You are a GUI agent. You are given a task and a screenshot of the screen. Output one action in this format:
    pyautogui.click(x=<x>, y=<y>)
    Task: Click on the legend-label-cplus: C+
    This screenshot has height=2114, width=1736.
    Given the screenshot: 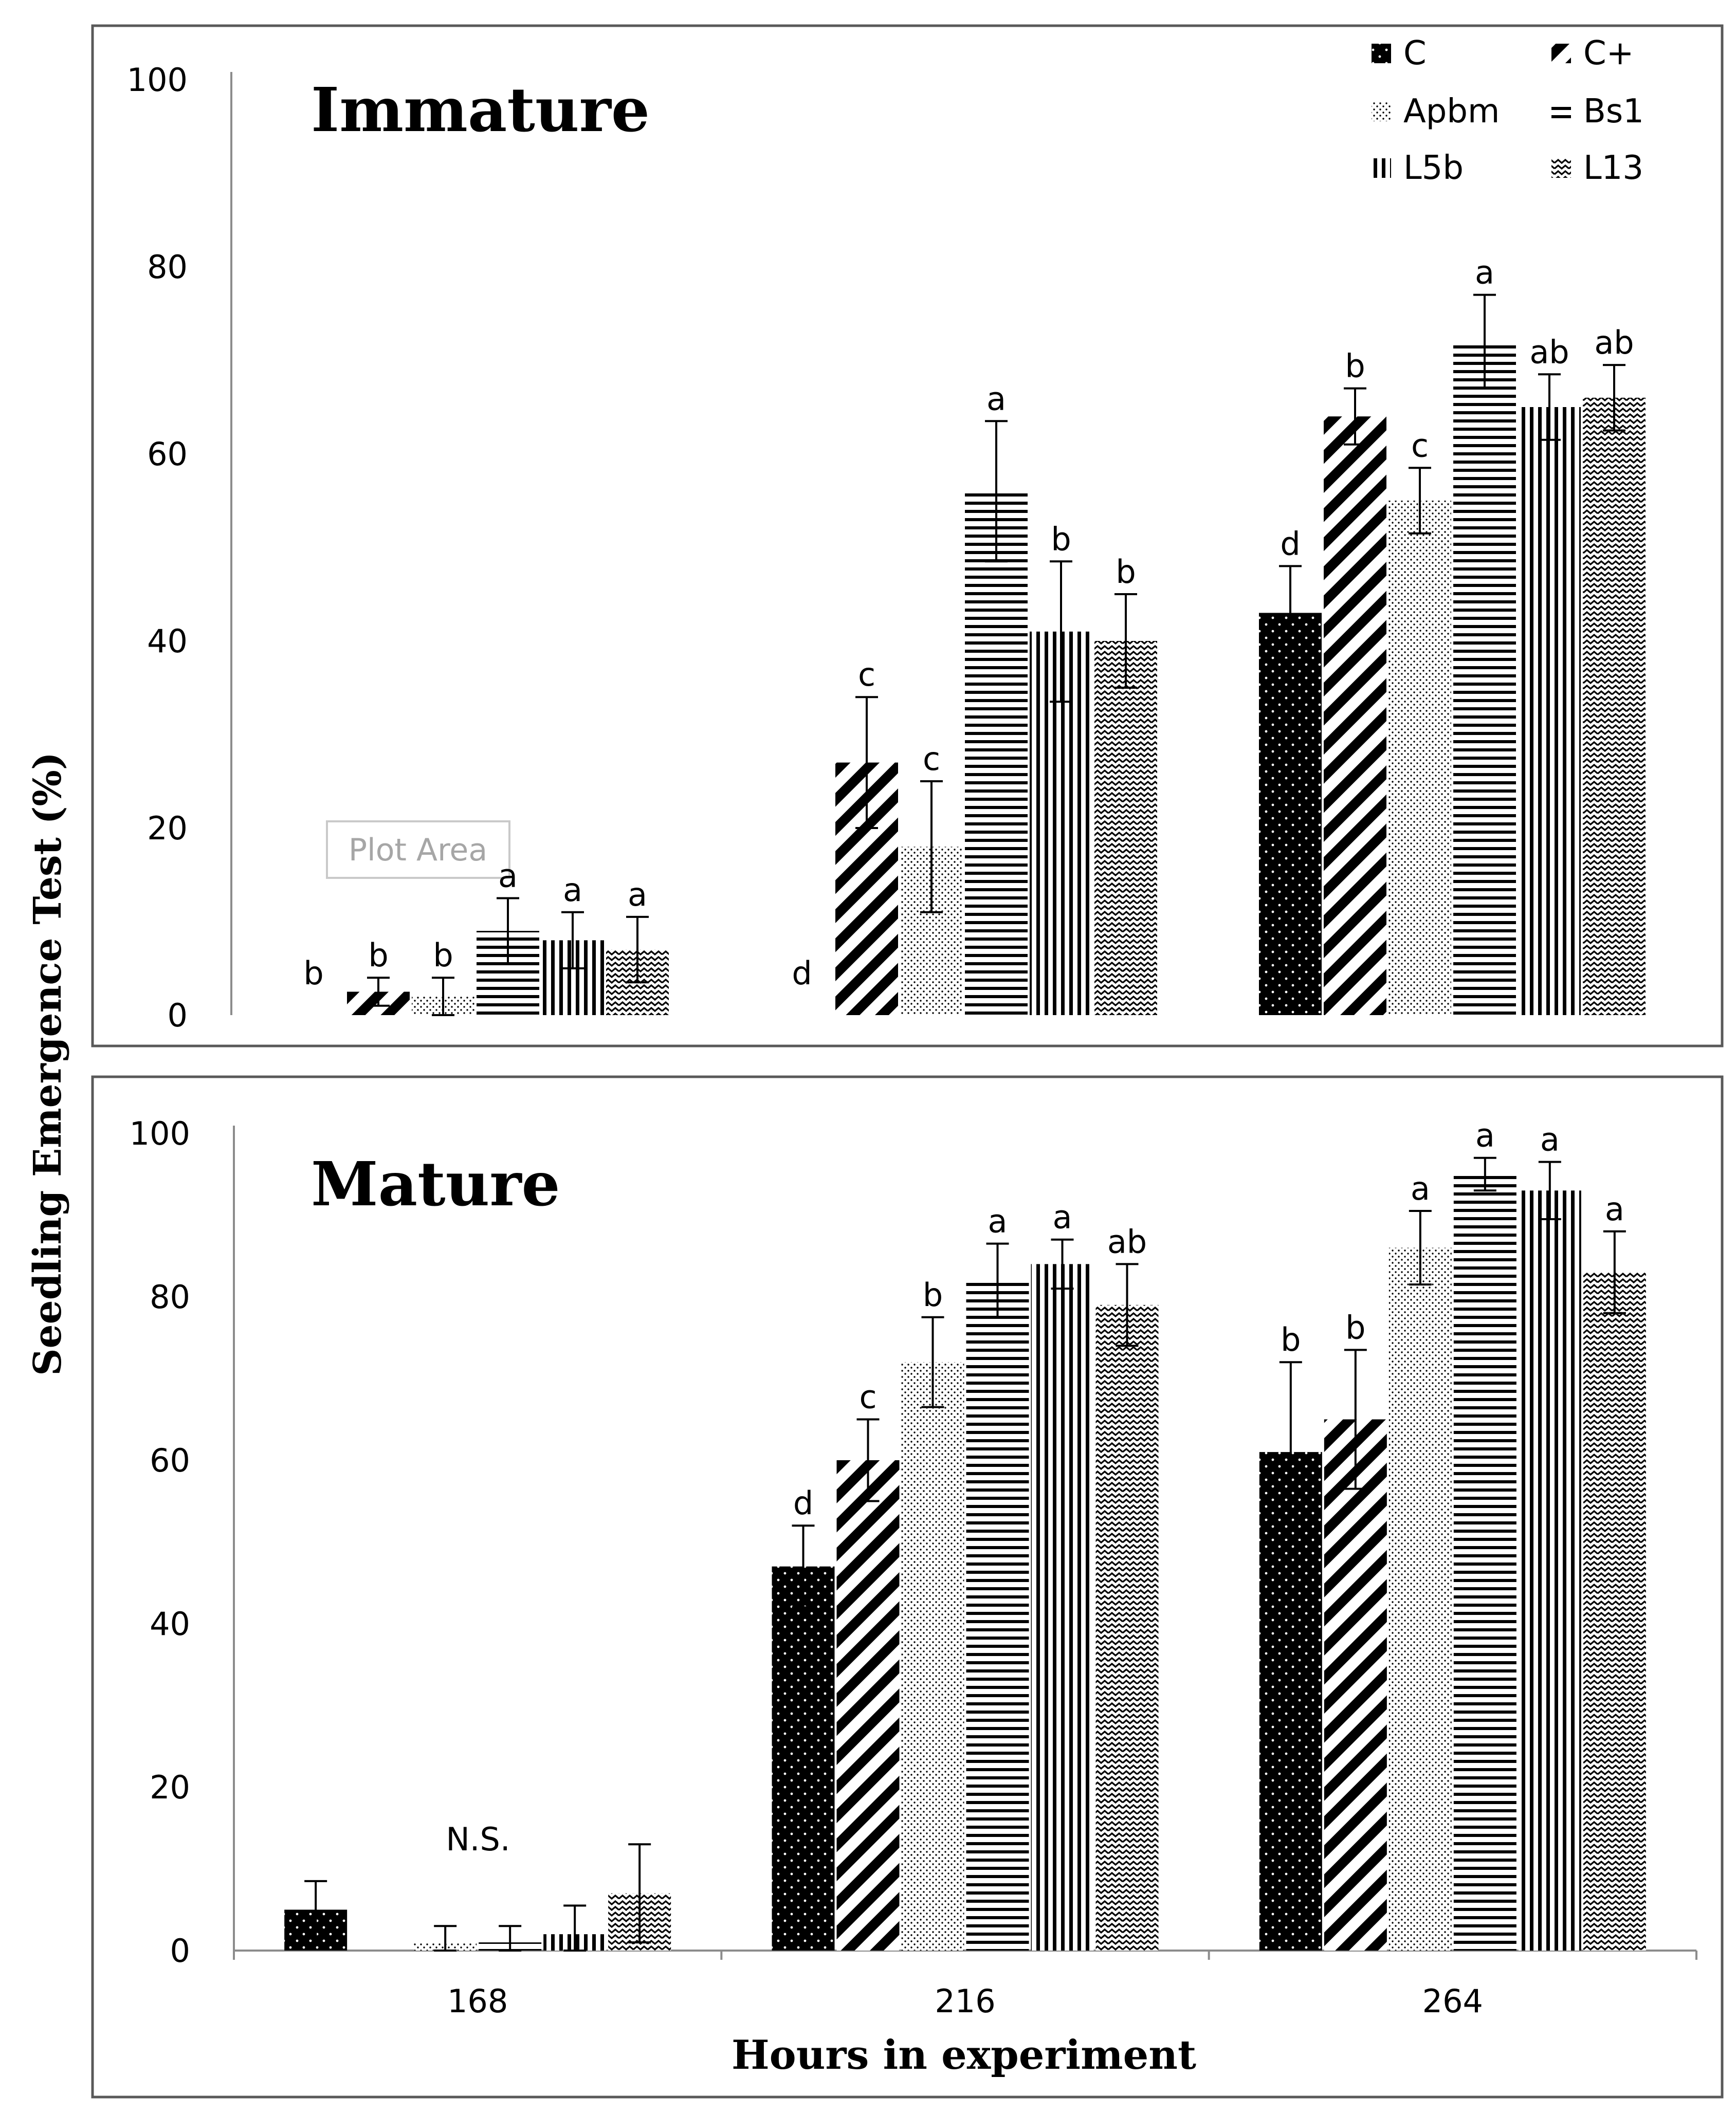 What is the action you would take?
    pyautogui.click(x=1608, y=53)
    